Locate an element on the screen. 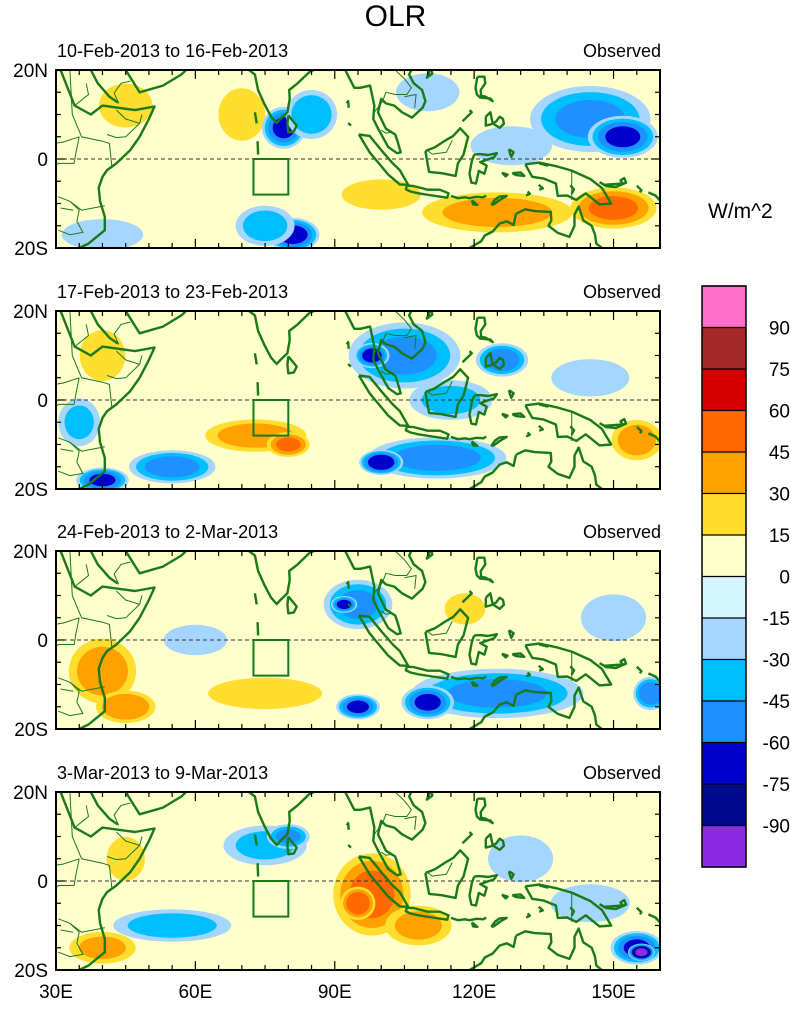 This screenshot has height=1013, width=791. colorbar-frame is located at coordinates (724, 576).